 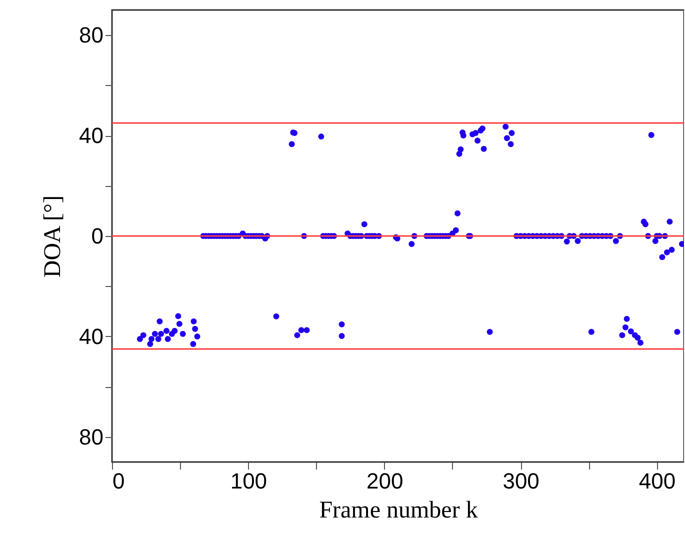 What do you see at coordinates (118, 481) in the screenshot?
I see `x-tick-label: 0` at bounding box center [118, 481].